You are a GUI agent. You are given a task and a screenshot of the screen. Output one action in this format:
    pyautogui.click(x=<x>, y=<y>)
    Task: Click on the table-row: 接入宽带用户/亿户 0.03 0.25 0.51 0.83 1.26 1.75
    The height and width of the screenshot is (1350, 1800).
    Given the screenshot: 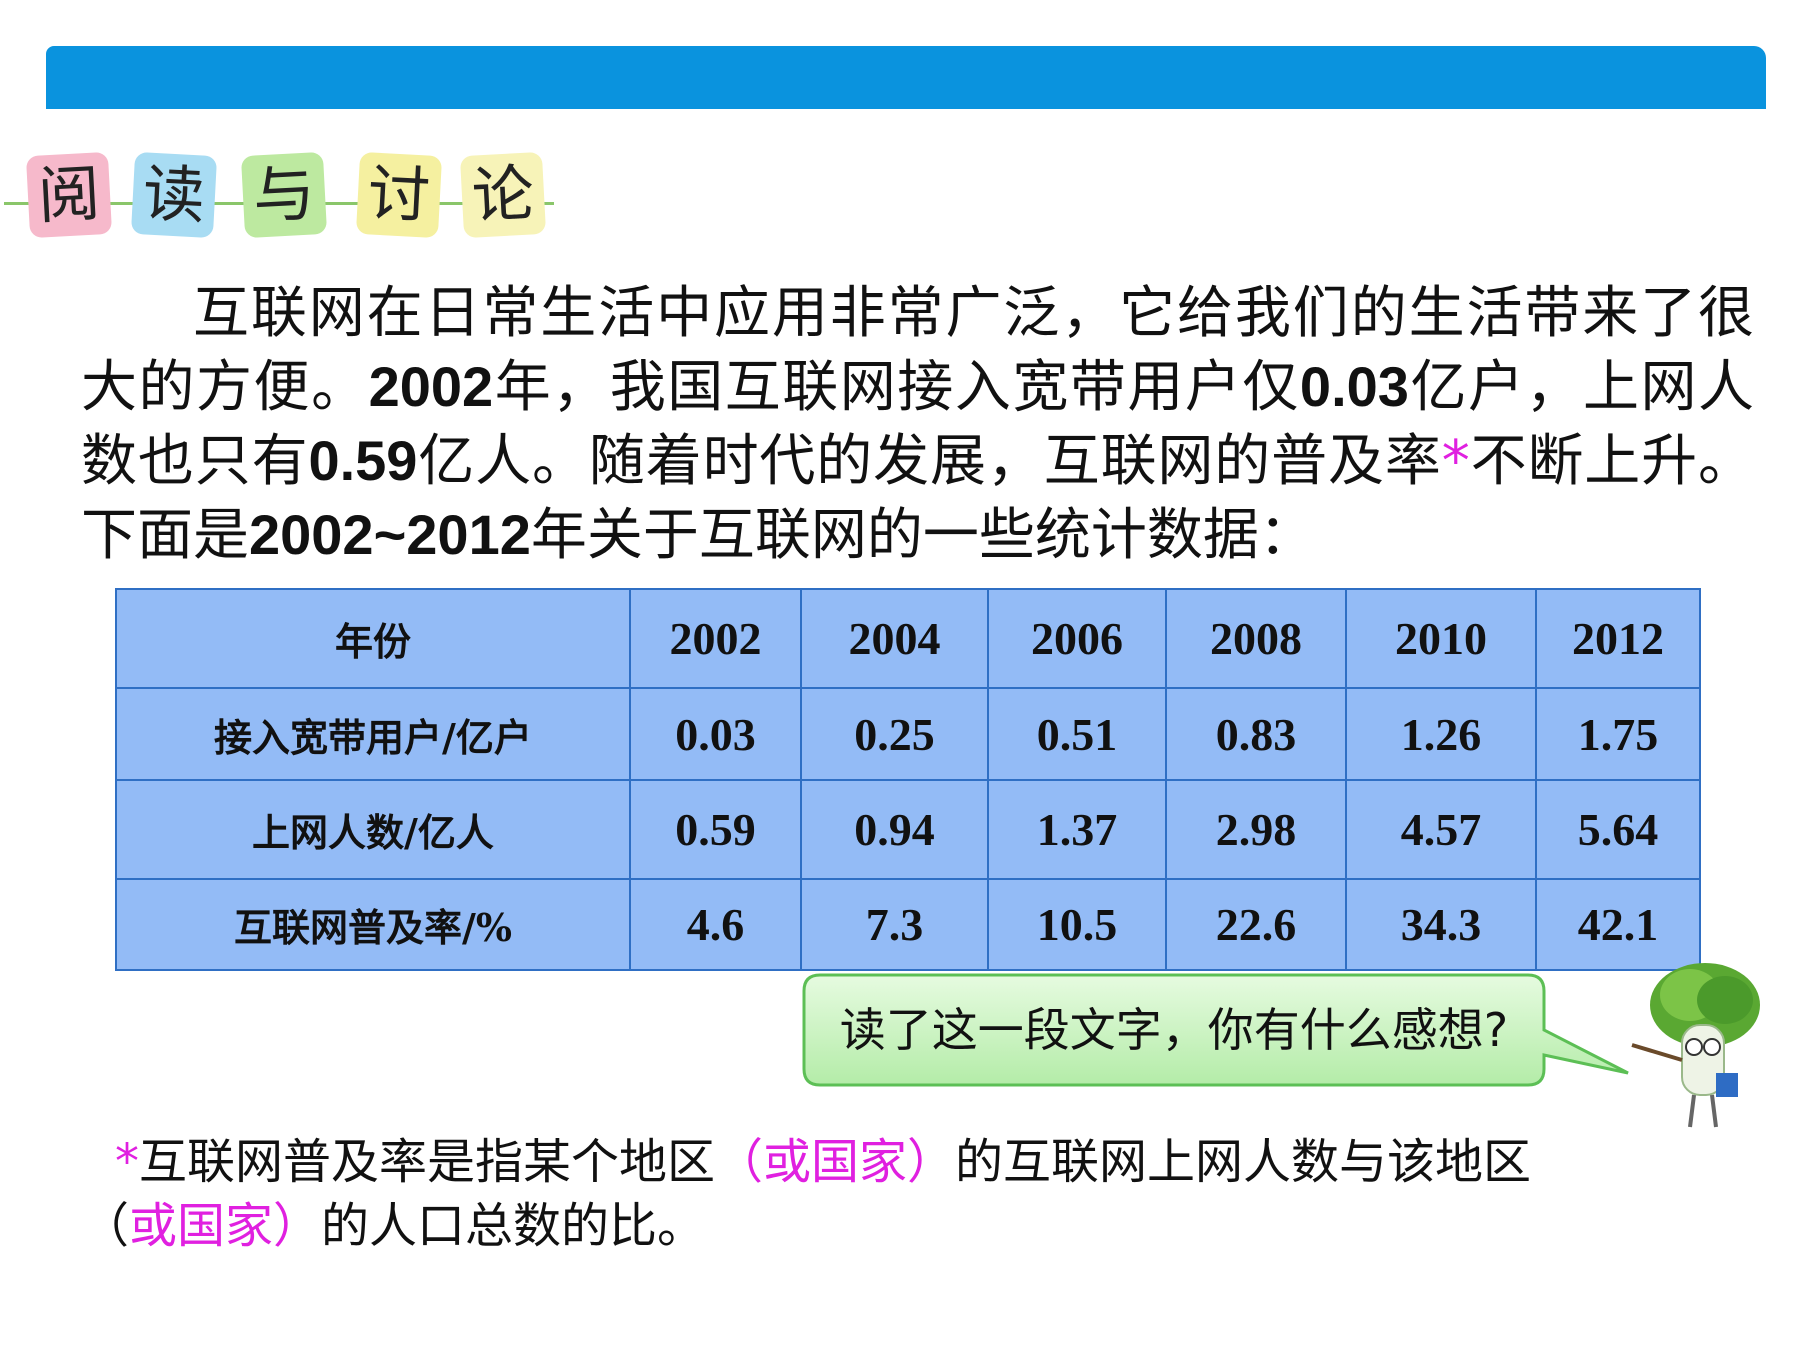 What is the action you would take?
    pyautogui.click(x=908, y=734)
    